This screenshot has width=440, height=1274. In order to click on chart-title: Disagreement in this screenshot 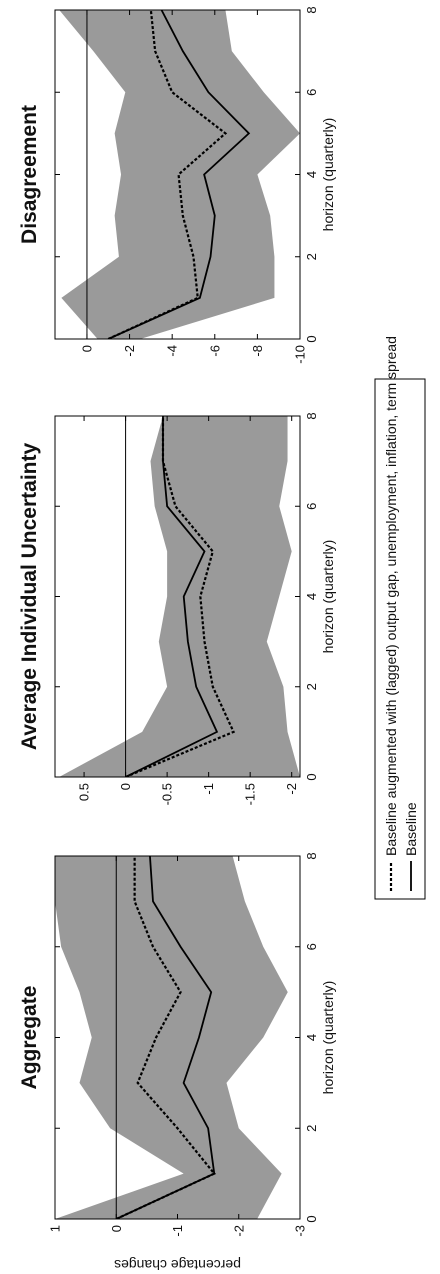, I will do `click(29, 174)`.